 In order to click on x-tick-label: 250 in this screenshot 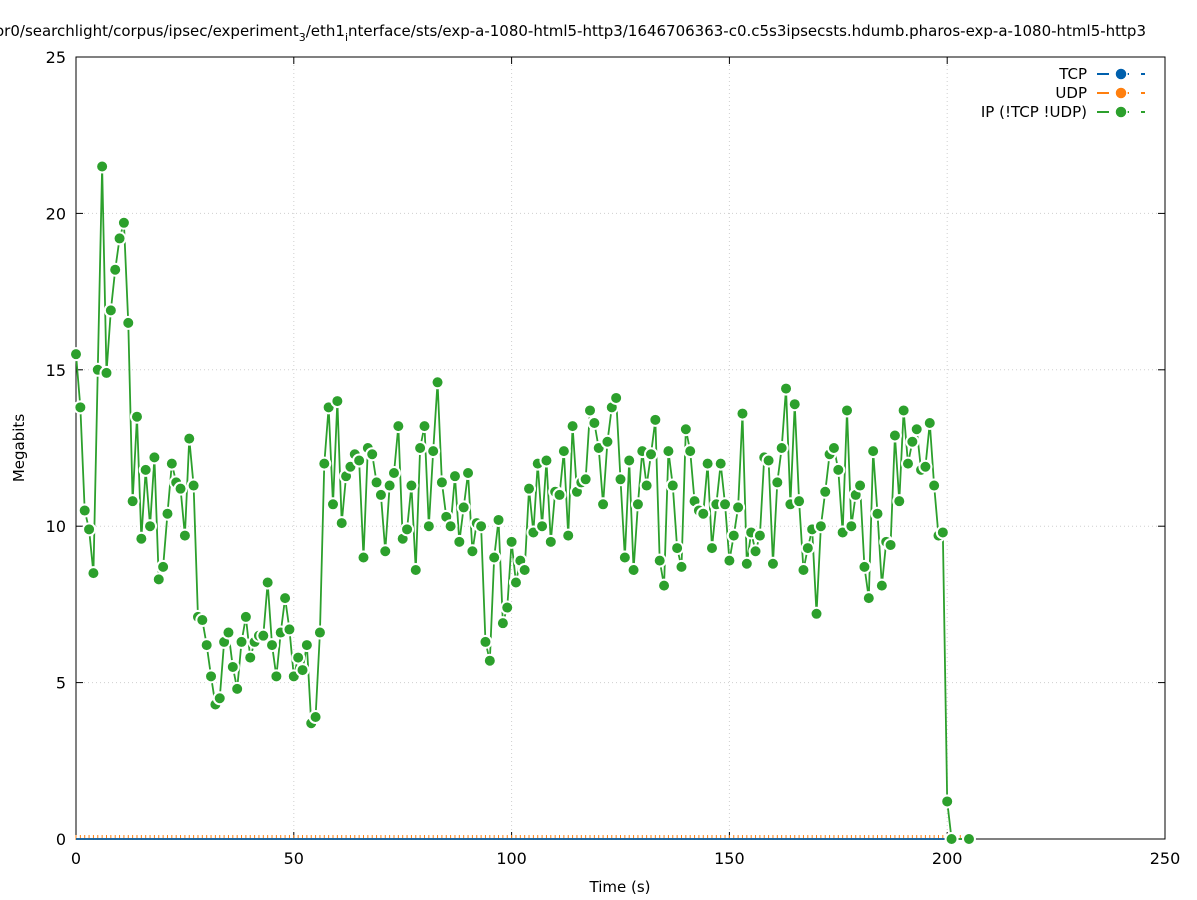, I will do `click(1165, 858)`.